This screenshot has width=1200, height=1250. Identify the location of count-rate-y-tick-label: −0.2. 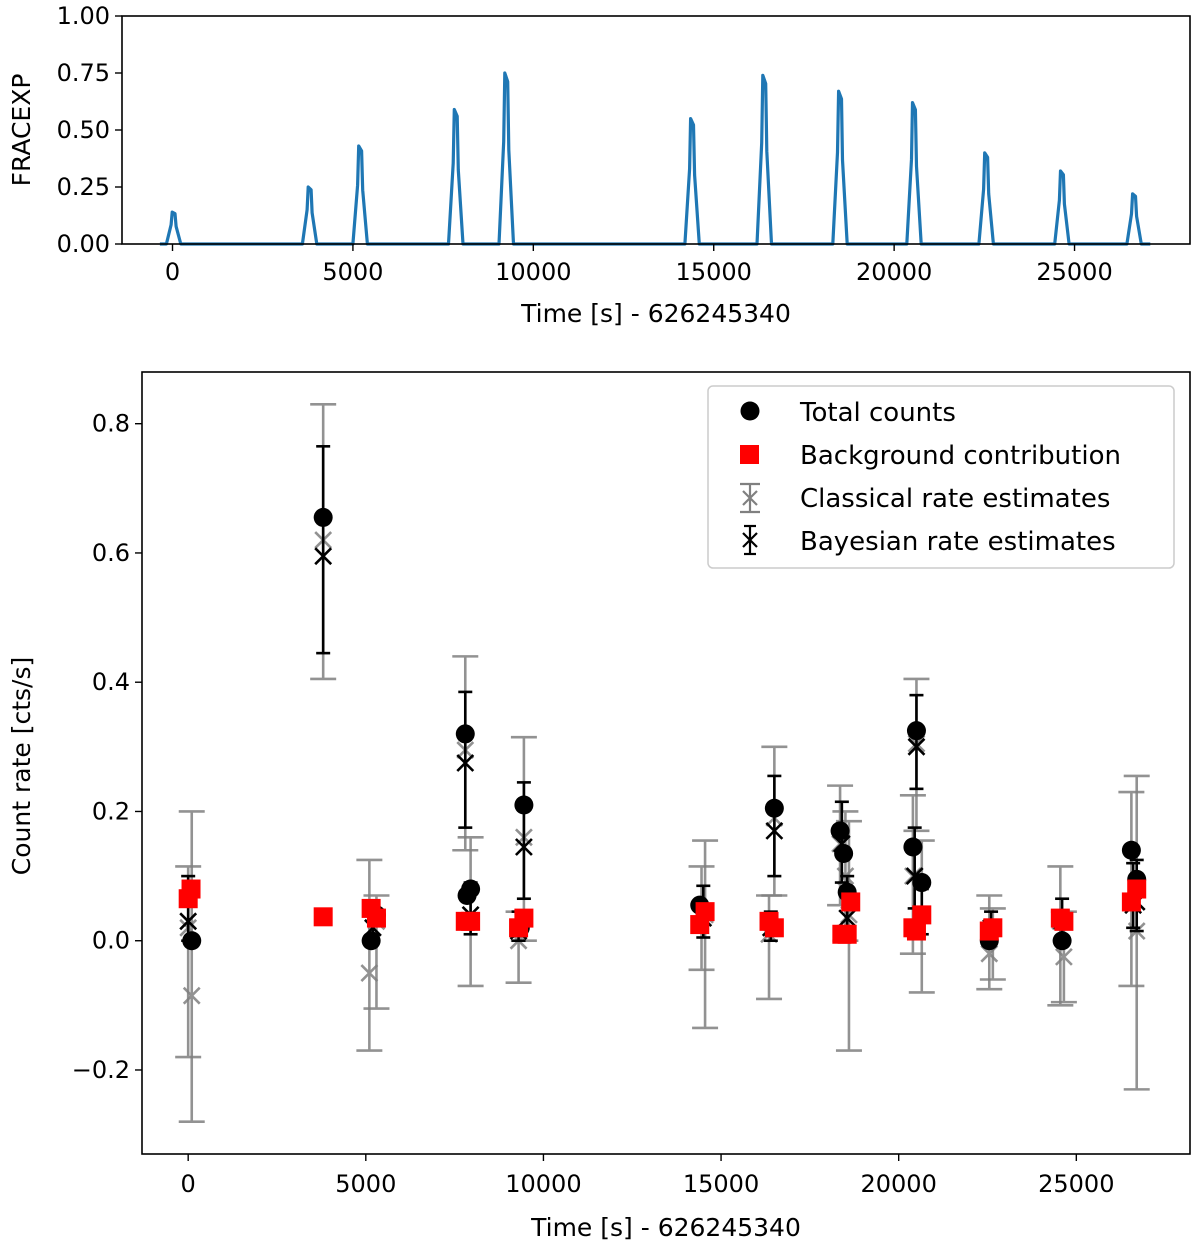
(101, 1070).